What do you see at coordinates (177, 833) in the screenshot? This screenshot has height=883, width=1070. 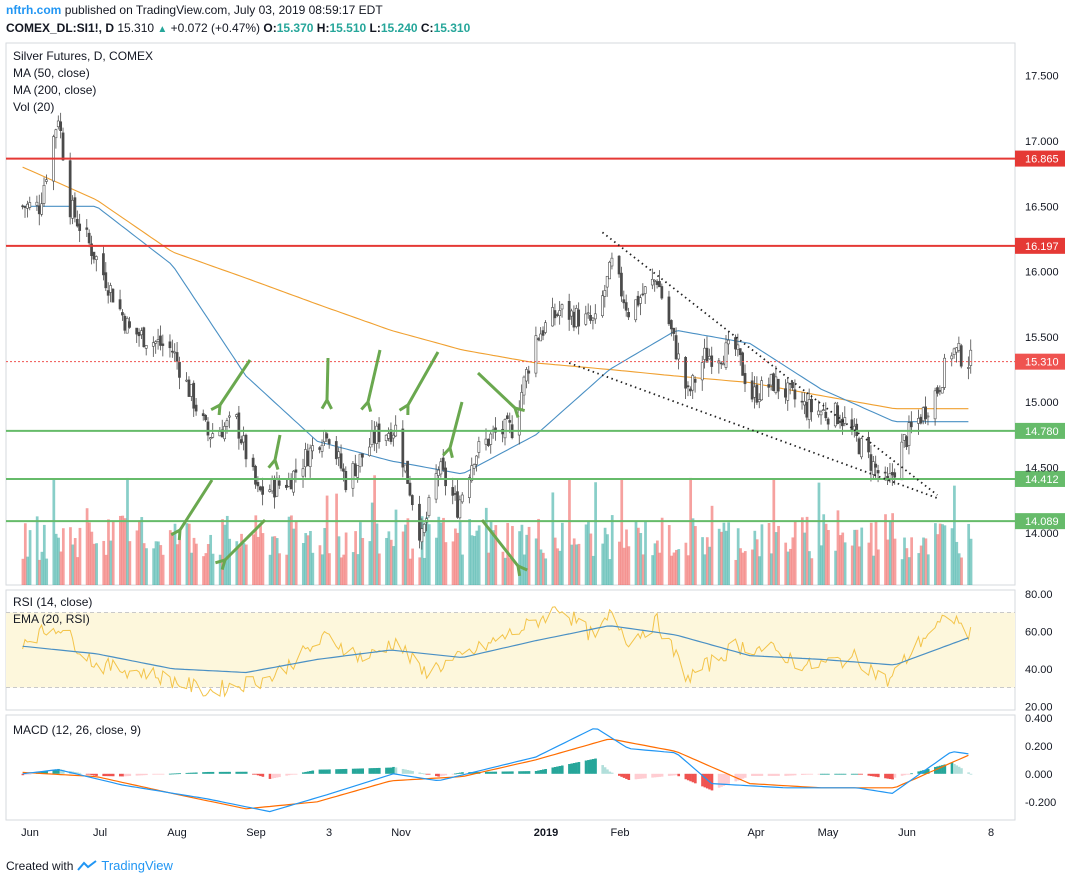 I see `x-tick-2: Aug` at bounding box center [177, 833].